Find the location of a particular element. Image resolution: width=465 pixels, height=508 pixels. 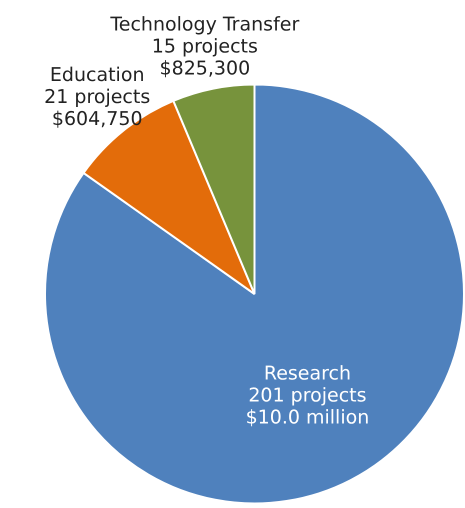

data-label: 201 projects $10.0 million is located at coordinates (308, 406).